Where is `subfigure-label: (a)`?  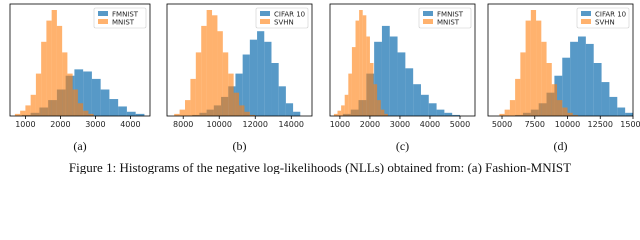 subfigure-label: (a) is located at coordinates (79, 146).